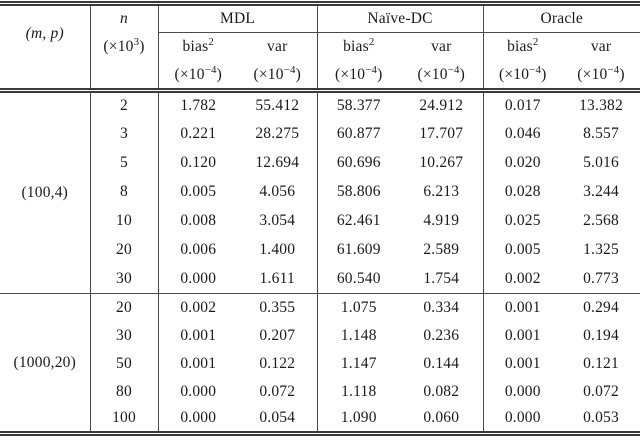  What do you see at coordinates (124, 419) in the screenshot?
I see `n-value: 100` at bounding box center [124, 419].